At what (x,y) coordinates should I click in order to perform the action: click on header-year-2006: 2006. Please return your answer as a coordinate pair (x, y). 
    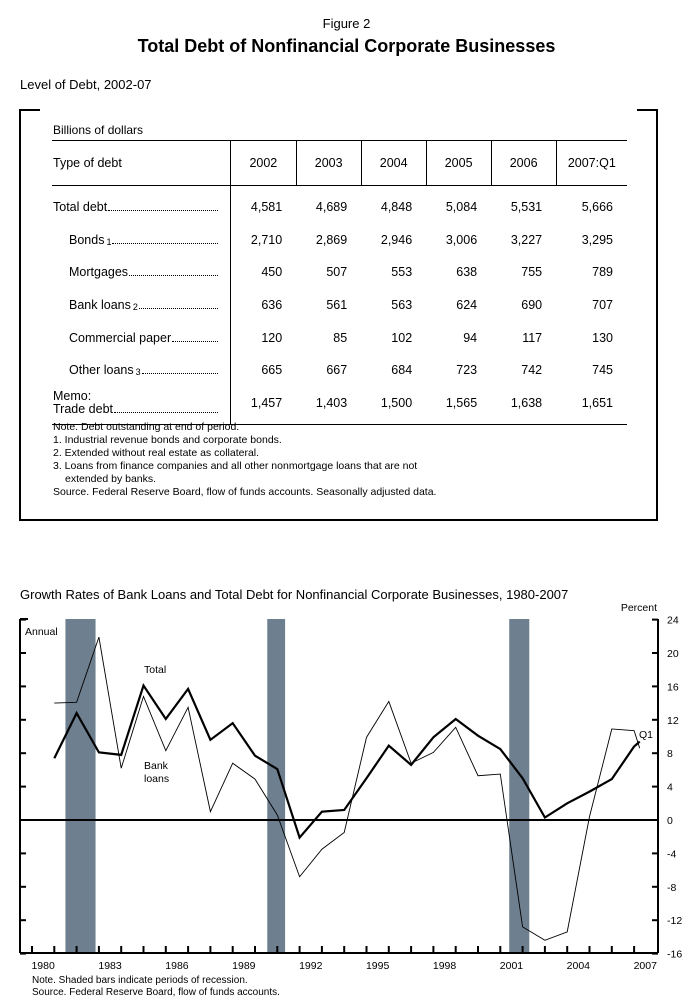
    Looking at the image, I should click on (523, 163).